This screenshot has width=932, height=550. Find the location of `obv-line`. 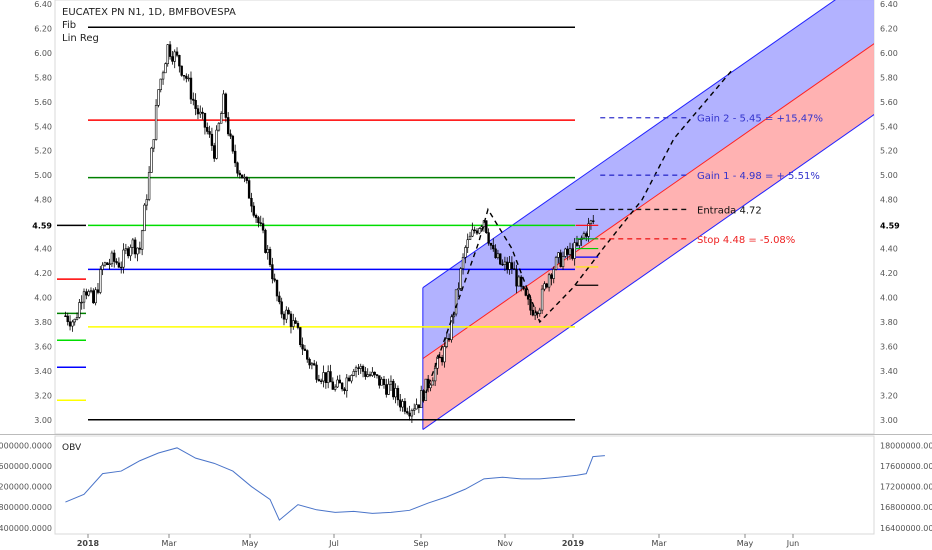

obv-line is located at coordinates (335, 484).